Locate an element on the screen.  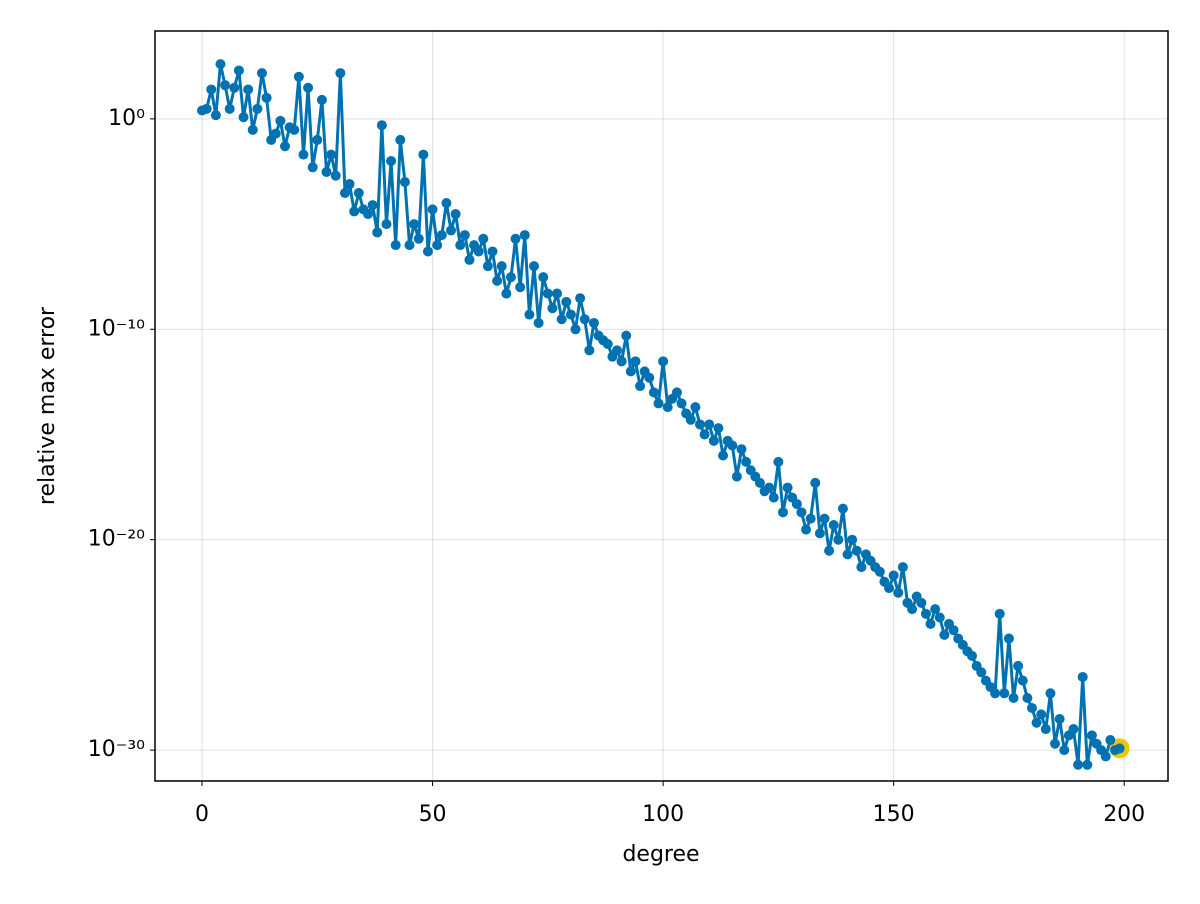
y-axis-label: relative max error is located at coordinates (47, 405).